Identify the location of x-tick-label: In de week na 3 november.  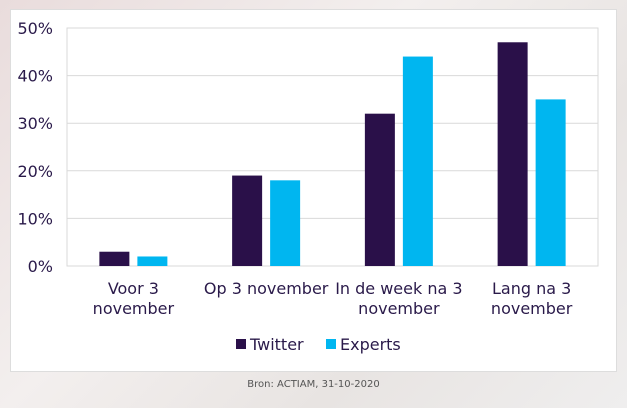
(398, 298).